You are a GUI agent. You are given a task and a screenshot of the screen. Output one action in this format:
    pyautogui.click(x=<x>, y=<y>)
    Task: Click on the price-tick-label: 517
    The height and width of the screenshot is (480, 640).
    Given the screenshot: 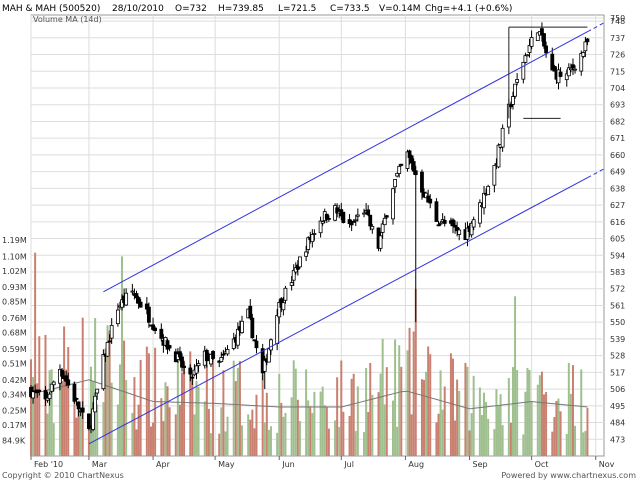 What is the action you would take?
    pyautogui.click(x=617, y=372)
    